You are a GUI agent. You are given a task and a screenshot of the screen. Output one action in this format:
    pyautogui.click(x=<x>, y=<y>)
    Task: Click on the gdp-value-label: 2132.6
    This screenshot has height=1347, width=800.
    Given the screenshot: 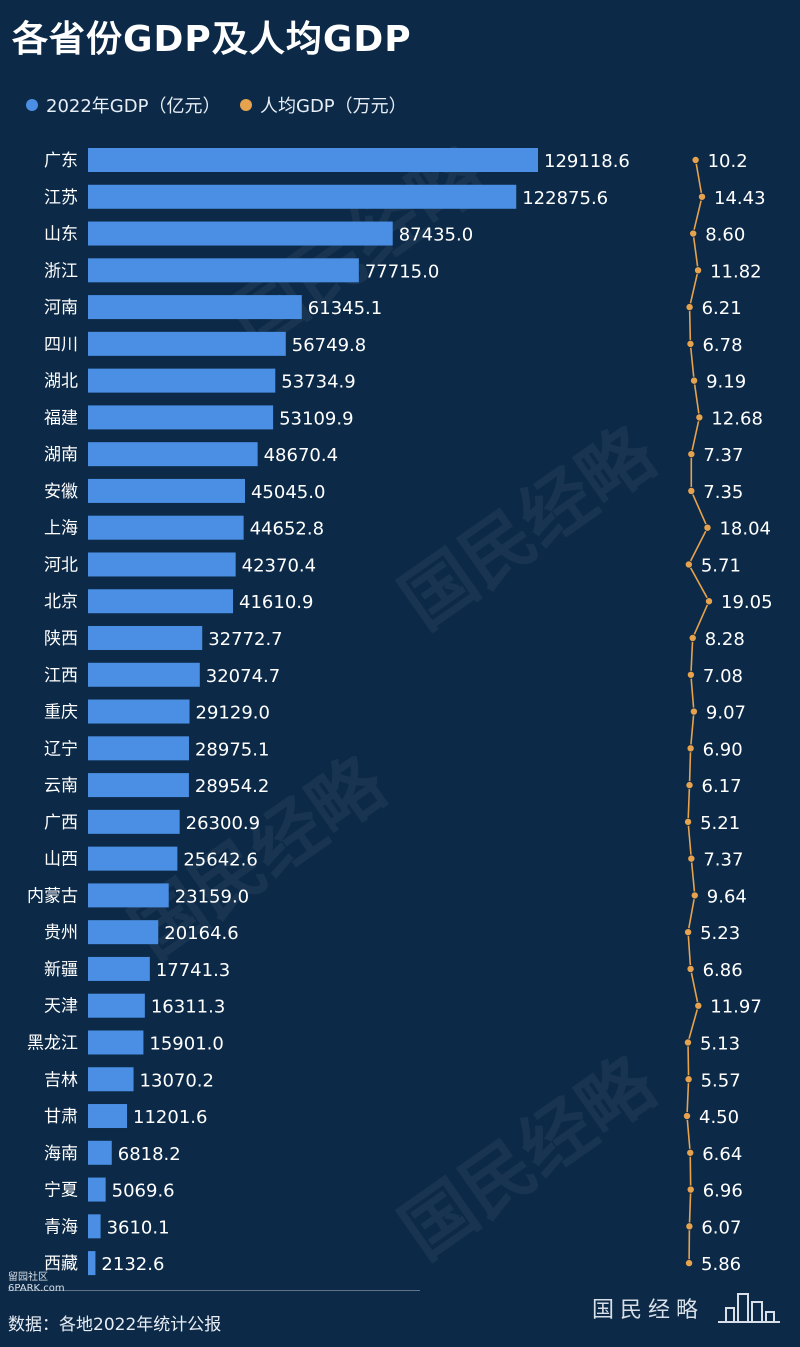 What is the action you would take?
    pyautogui.click(x=132, y=1264)
    